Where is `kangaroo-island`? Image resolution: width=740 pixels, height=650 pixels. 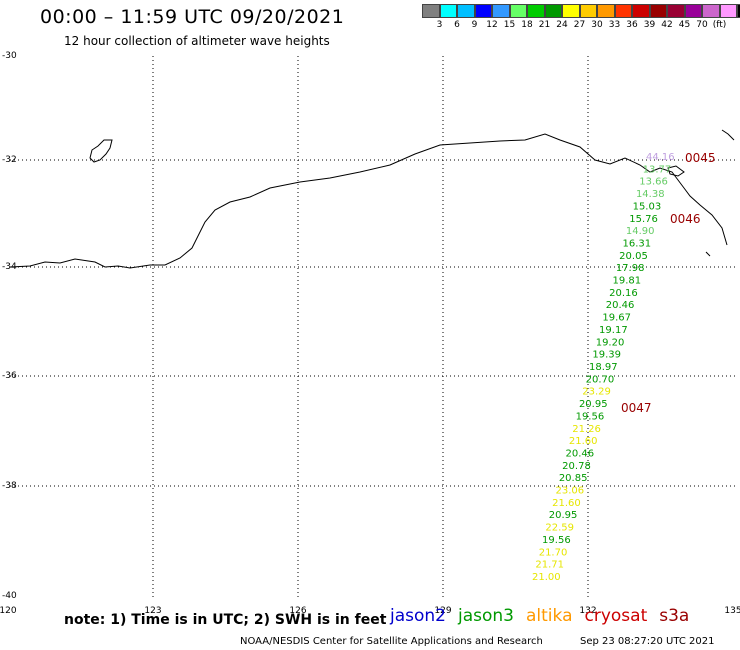
kangaroo-island is located at coordinates (676, 171).